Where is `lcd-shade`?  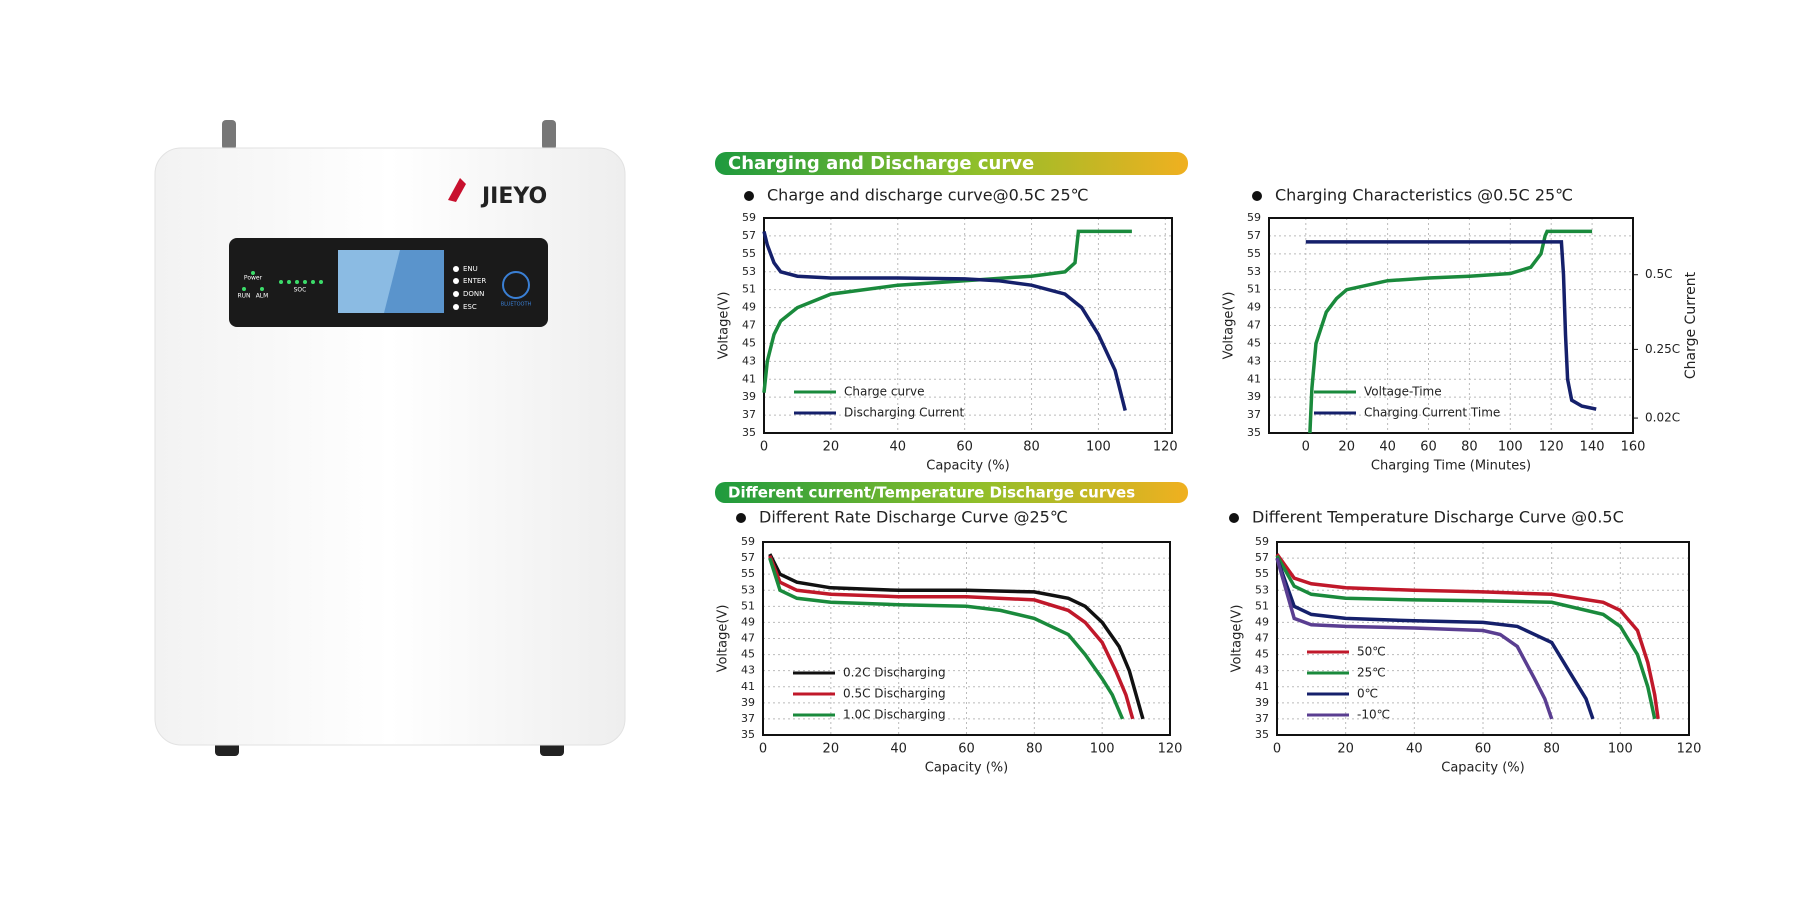 lcd-shade is located at coordinates (414, 281).